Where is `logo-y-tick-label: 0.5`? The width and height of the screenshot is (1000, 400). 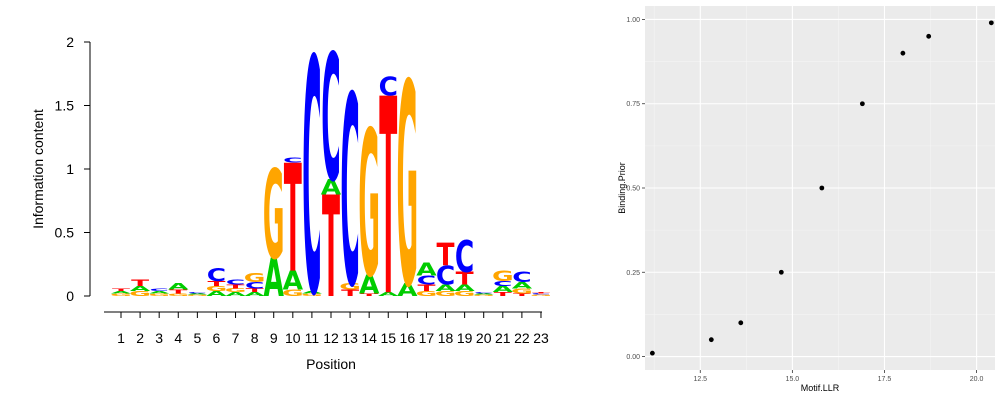 logo-y-tick-label: 0.5 is located at coordinates (65, 233).